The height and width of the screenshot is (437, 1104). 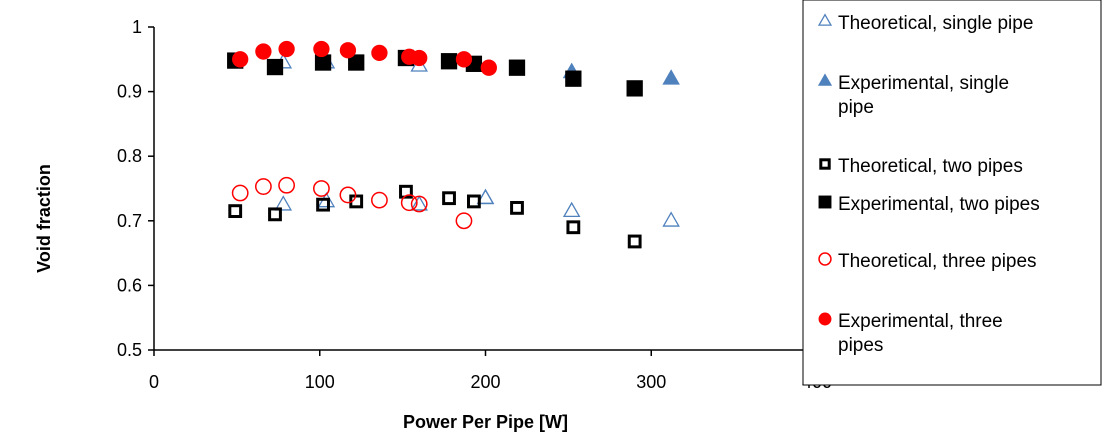 What do you see at coordinates (930, 166) in the screenshot?
I see `legend-label: Theoretical, two pipes` at bounding box center [930, 166].